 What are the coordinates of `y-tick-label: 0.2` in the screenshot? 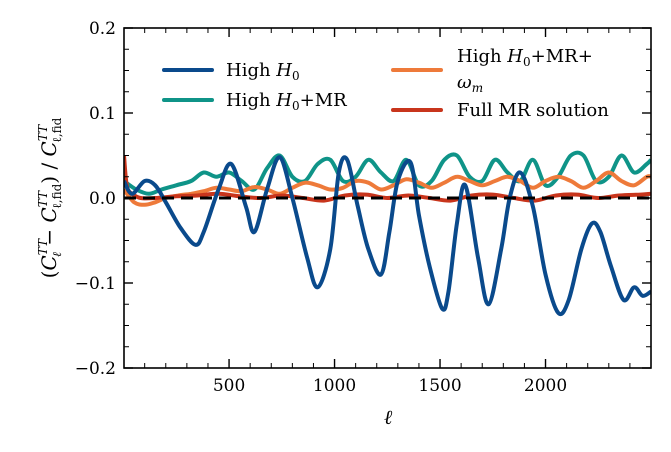 It's located at (102, 29).